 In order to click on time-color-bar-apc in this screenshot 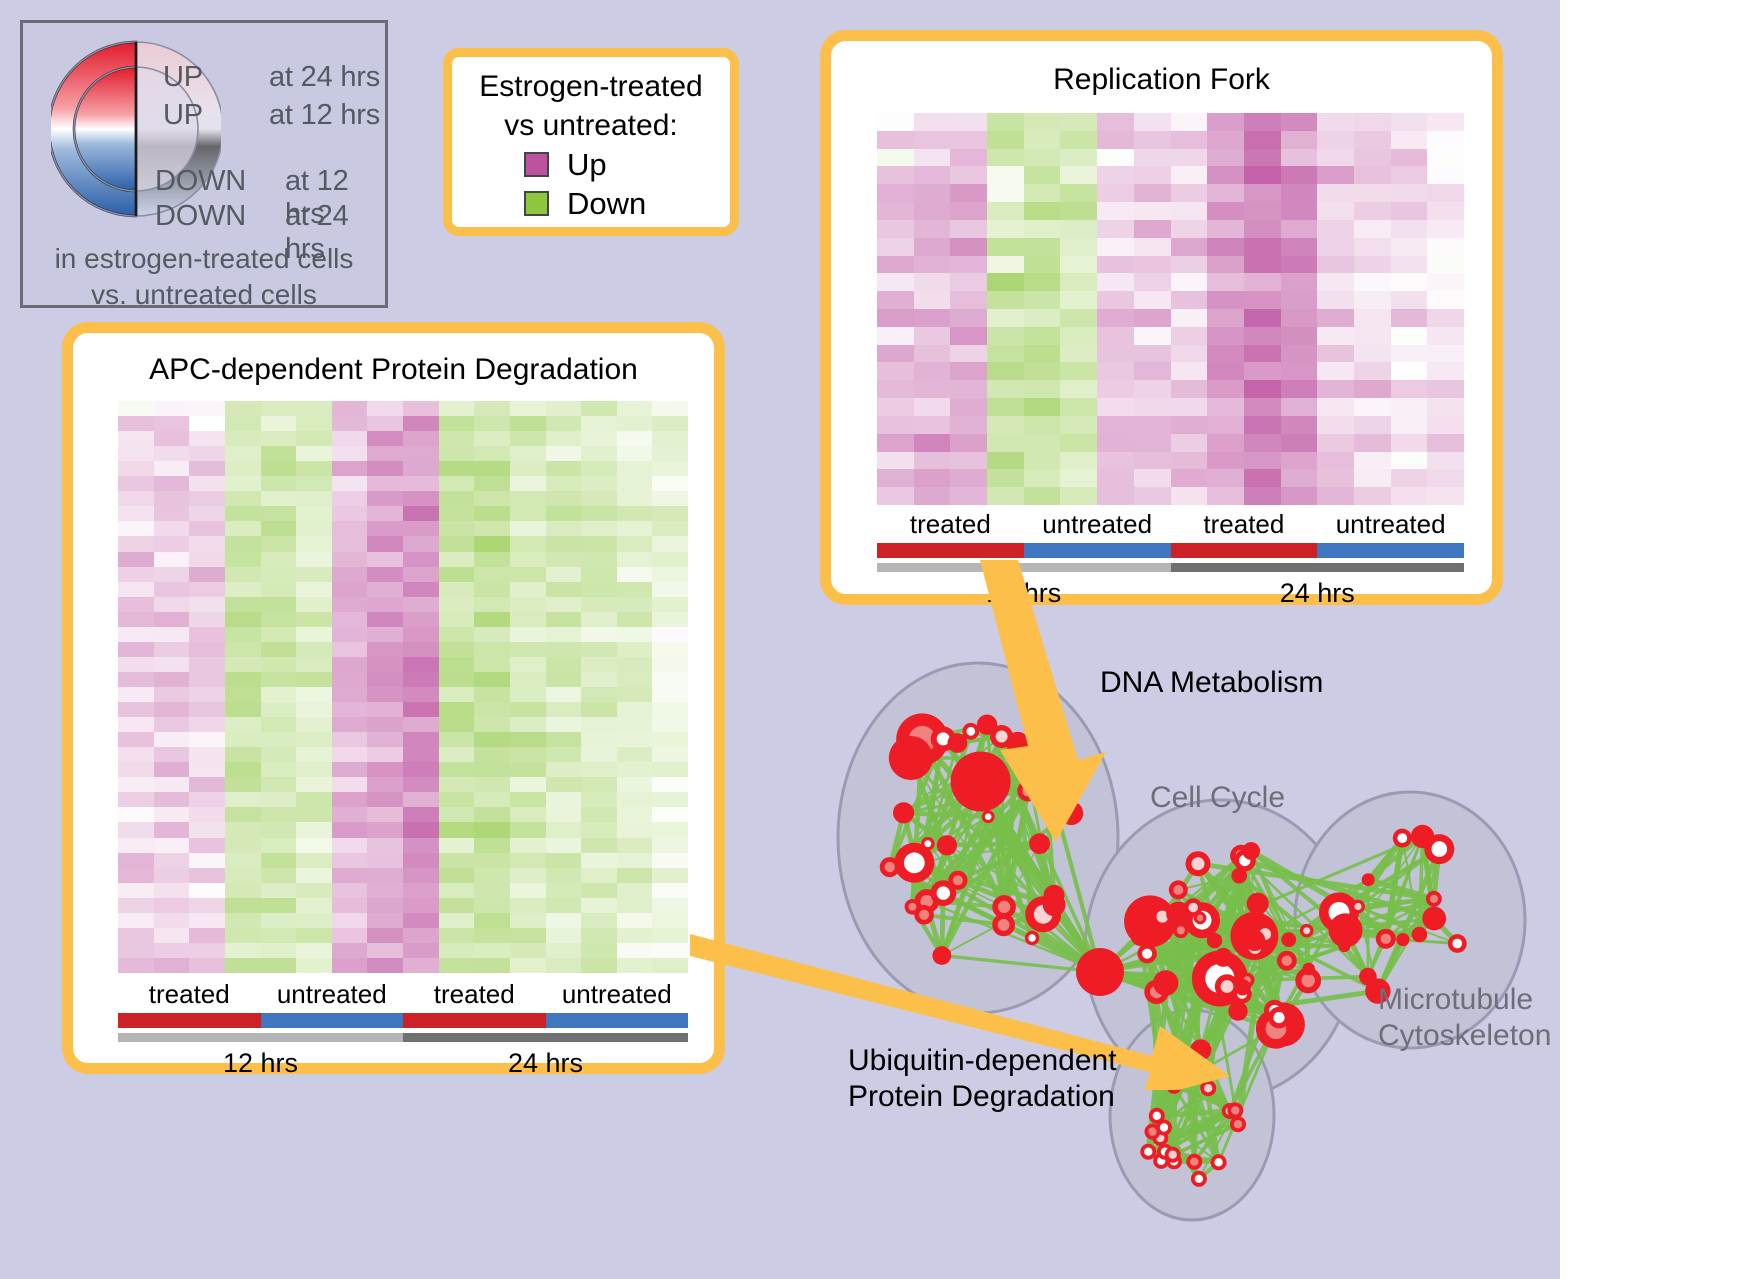, I will do `click(403, 1037)`.